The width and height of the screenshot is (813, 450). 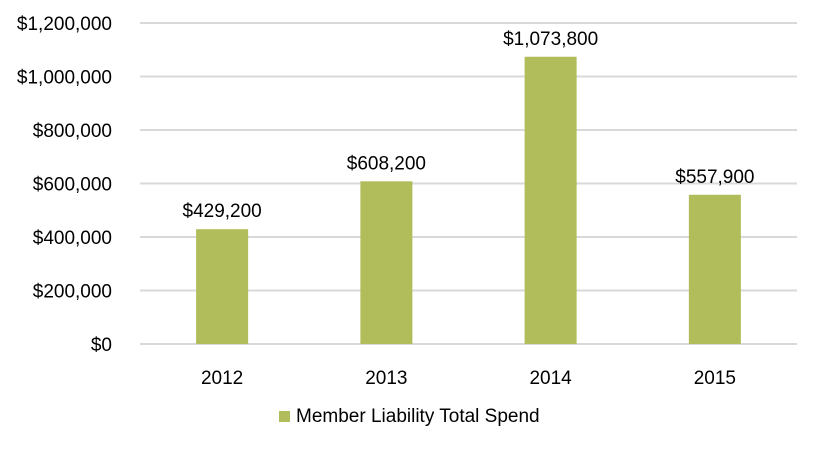 I want to click on x-tick-label: 2015, so click(x=715, y=378).